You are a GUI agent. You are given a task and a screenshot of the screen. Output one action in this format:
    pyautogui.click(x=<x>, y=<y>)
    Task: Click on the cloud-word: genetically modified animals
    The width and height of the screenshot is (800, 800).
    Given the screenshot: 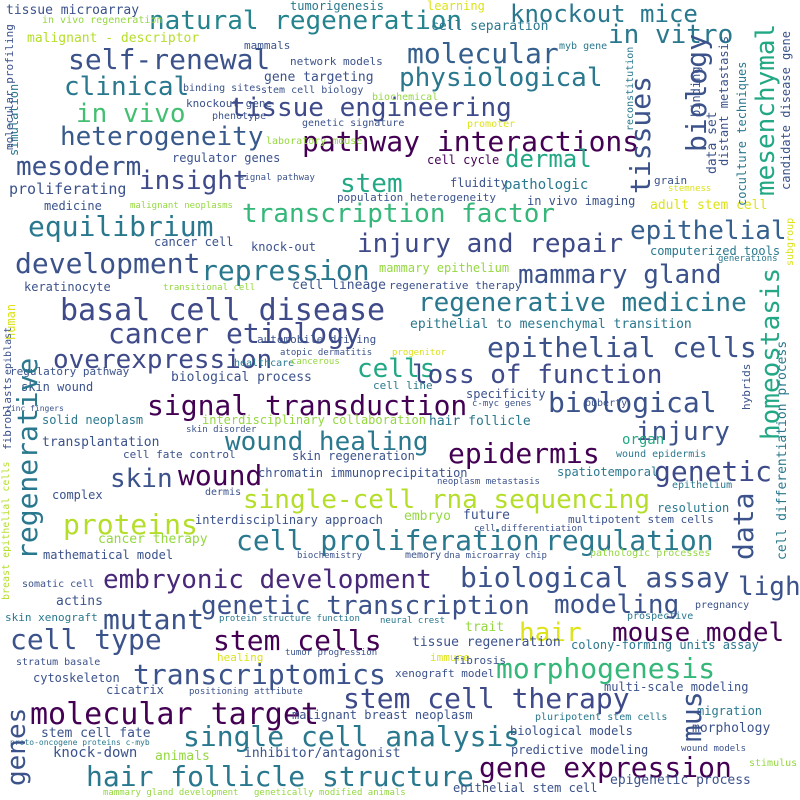 What is the action you would take?
    pyautogui.click(x=330, y=793)
    